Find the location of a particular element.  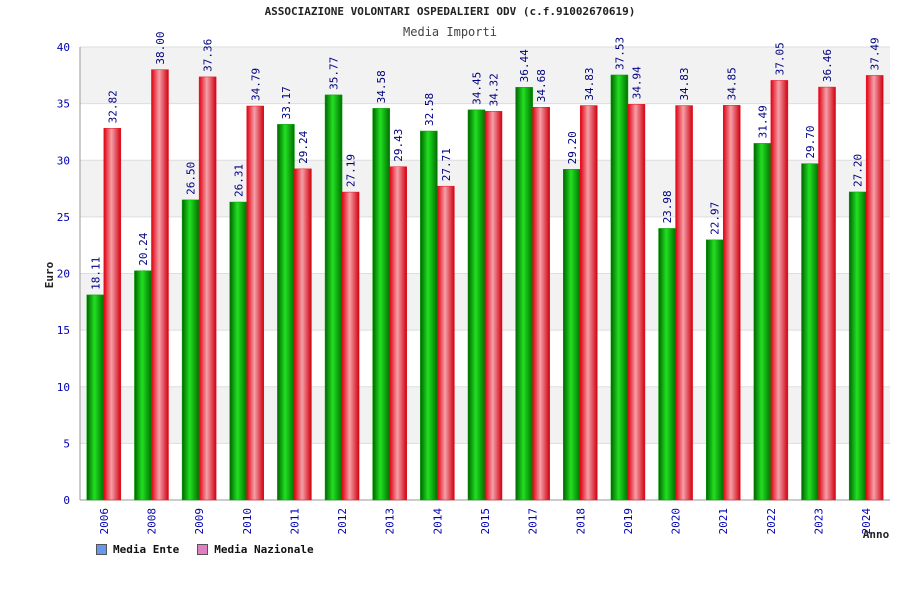

data-label: 26.50 is located at coordinates (191, 178).